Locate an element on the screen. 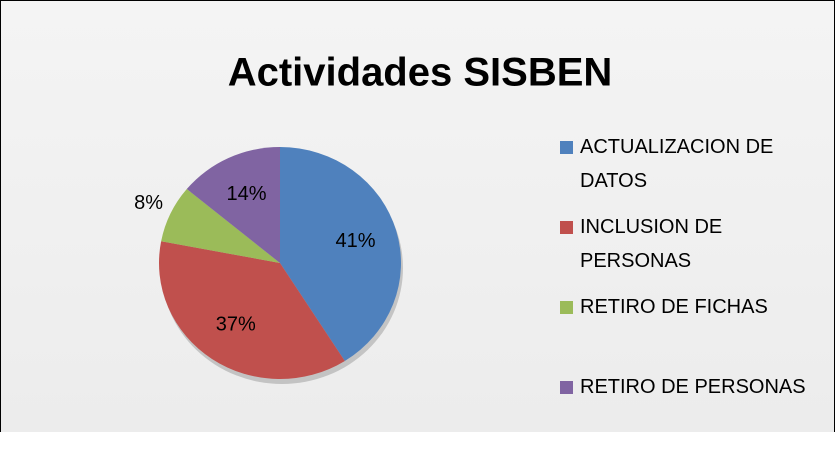  legend-item: INCLUSION DE PERSONAS is located at coordinates (695, 250).